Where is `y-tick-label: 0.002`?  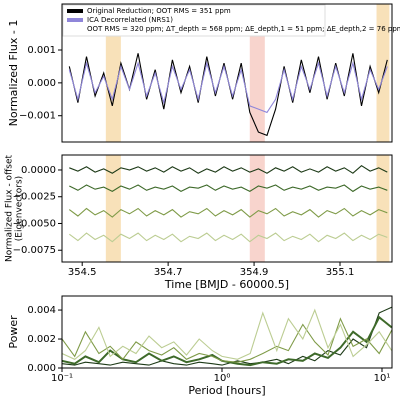 y-tick-label: 0.002 is located at coordinates (41, 339).